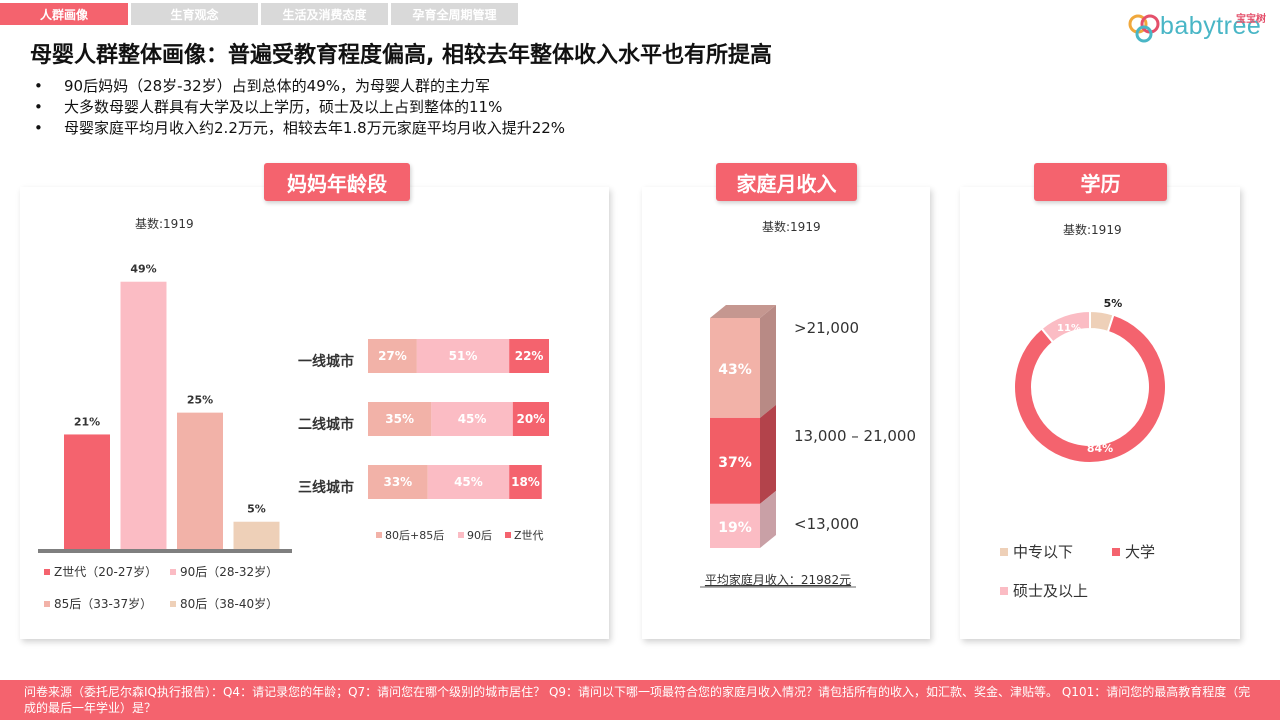  Describe the element at coordinates (299, 86) in the screenshot. I see `bullet-item: 90后妈妈（28岁-32岁）占到总体的49%，为母婴人群的主力军` at that location.